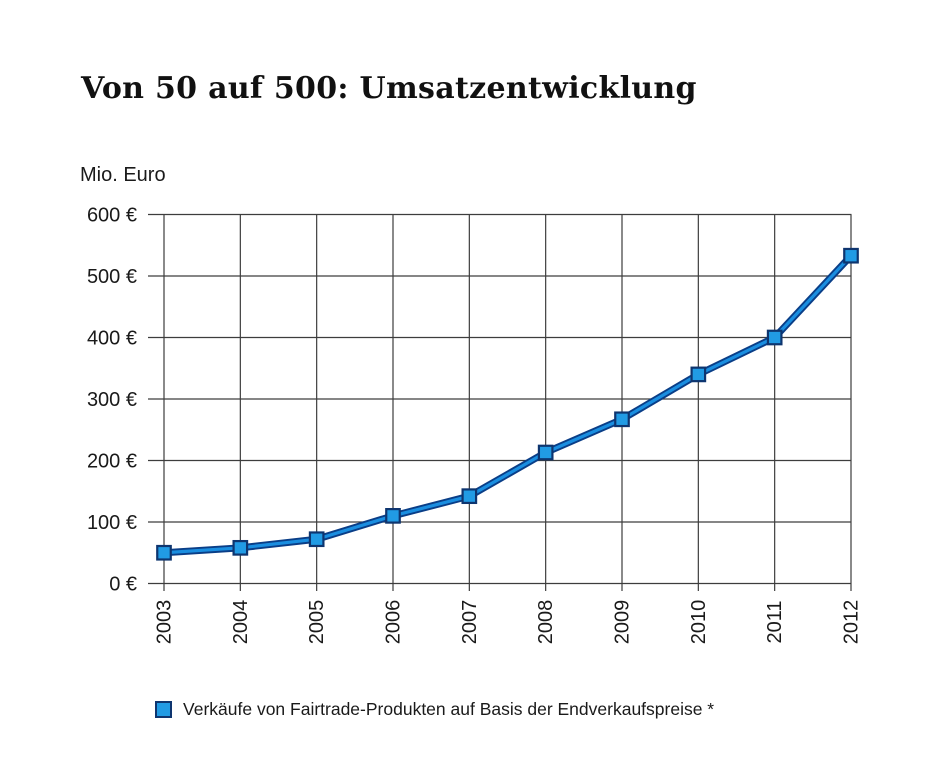 This screenshot has width=945, height=781. Describe the element at coordinates (112, 462) in the screenshot. I see `y-axis-tick-label: 200 €` at that location.